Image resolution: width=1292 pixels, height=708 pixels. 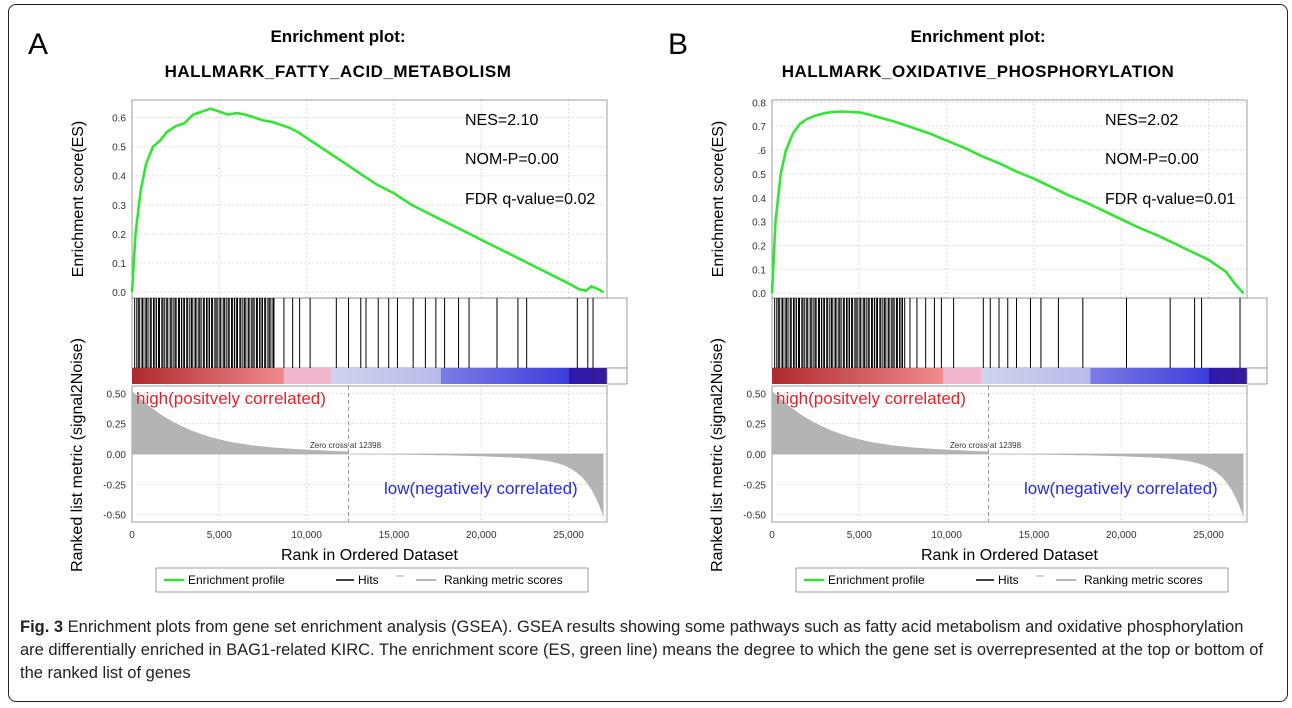 What do you see at coordinates (759, 103) in the screenshot?
I see `es-tick-label: 0.8` at bounding box center [759, 103].